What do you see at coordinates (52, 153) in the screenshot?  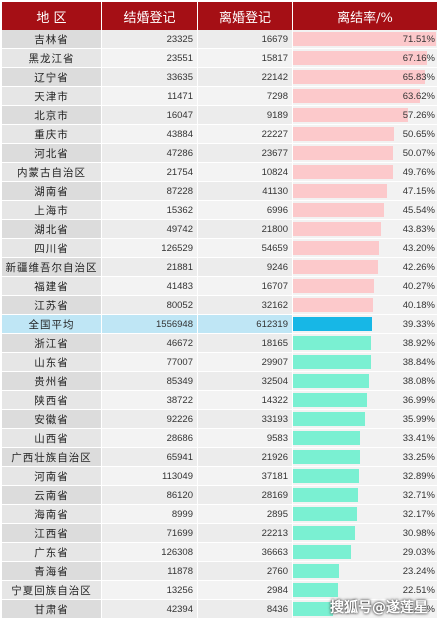 I see `region-cell: 河北省` at bounding box center [52, 153].